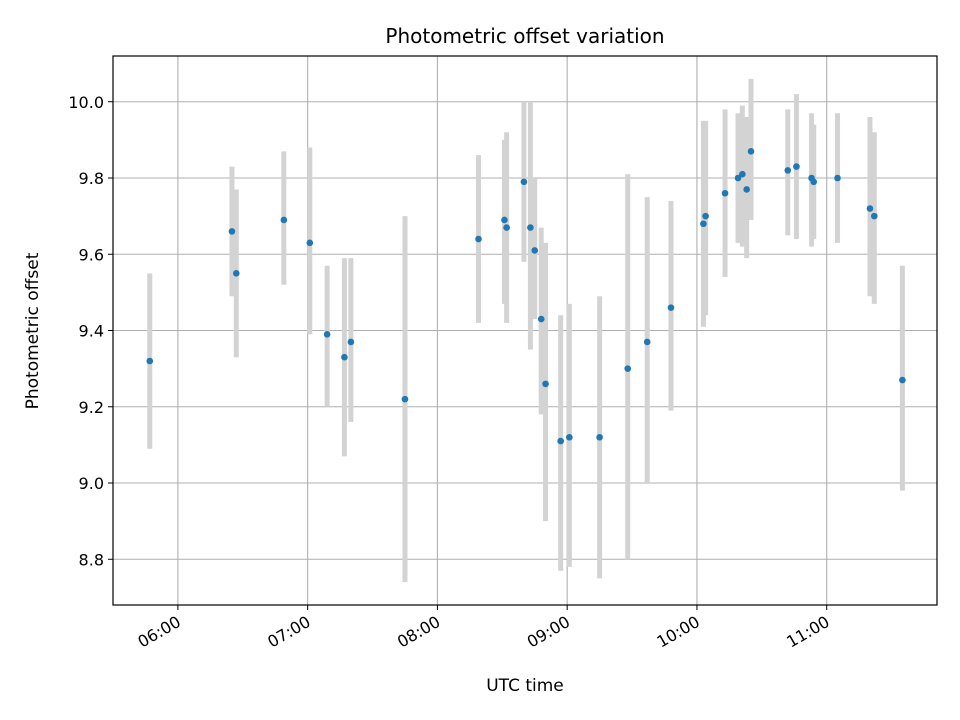 This screenshot has height=720, width=960. Describe the element at coordinates (91, 407) in the screenshot. I see `y-tick-label: 9.2` at that location.